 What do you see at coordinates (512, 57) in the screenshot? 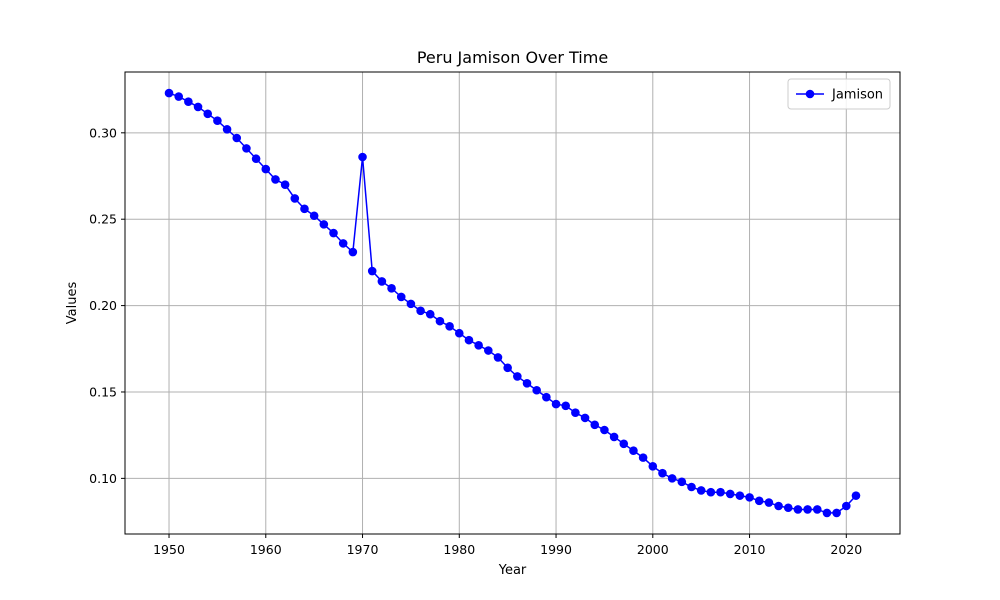
I see `chart-title: Peru Jamison Over Time` at bounding box center [512, 57].